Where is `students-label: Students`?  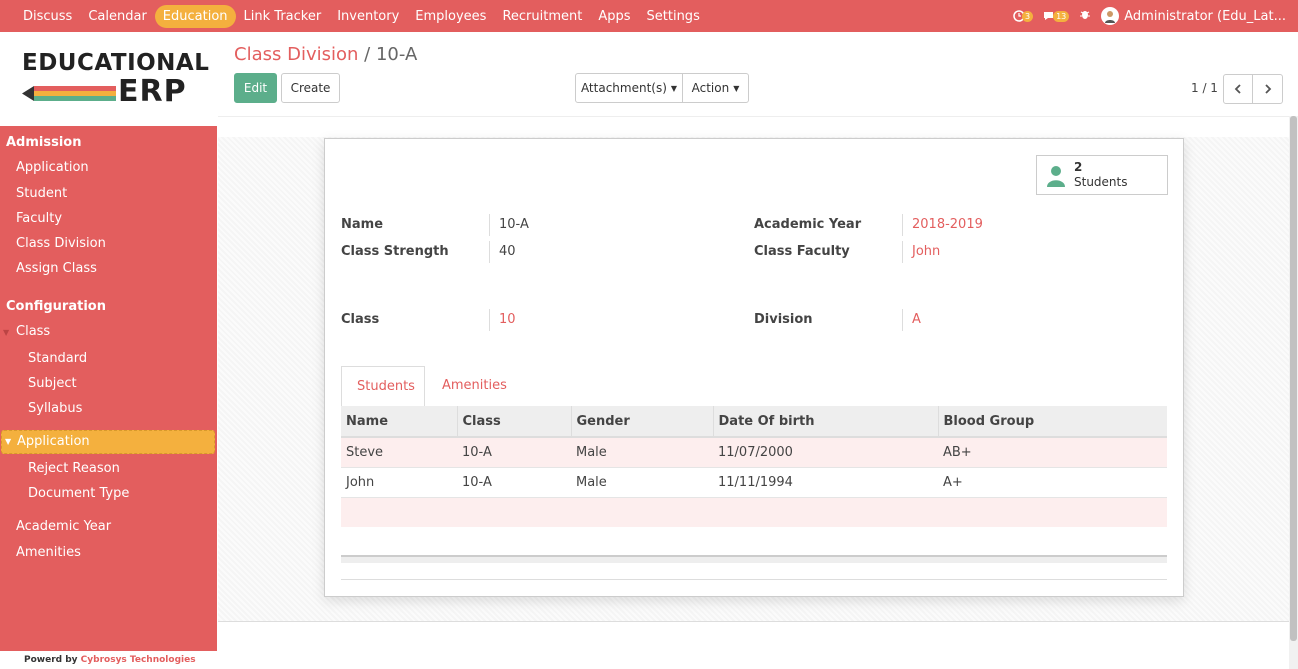 students-label: Students is located at coordinates (1101, 182).